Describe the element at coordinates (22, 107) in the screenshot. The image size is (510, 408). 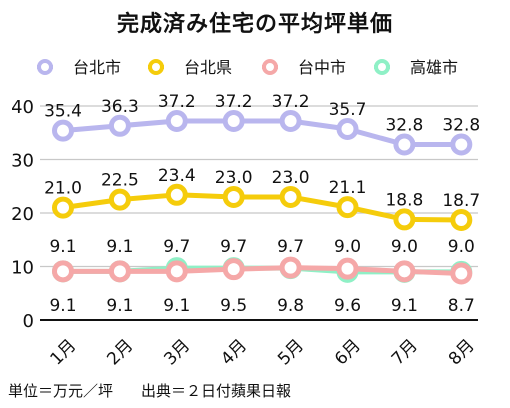
I see `y-tick-label: 40` at that location.